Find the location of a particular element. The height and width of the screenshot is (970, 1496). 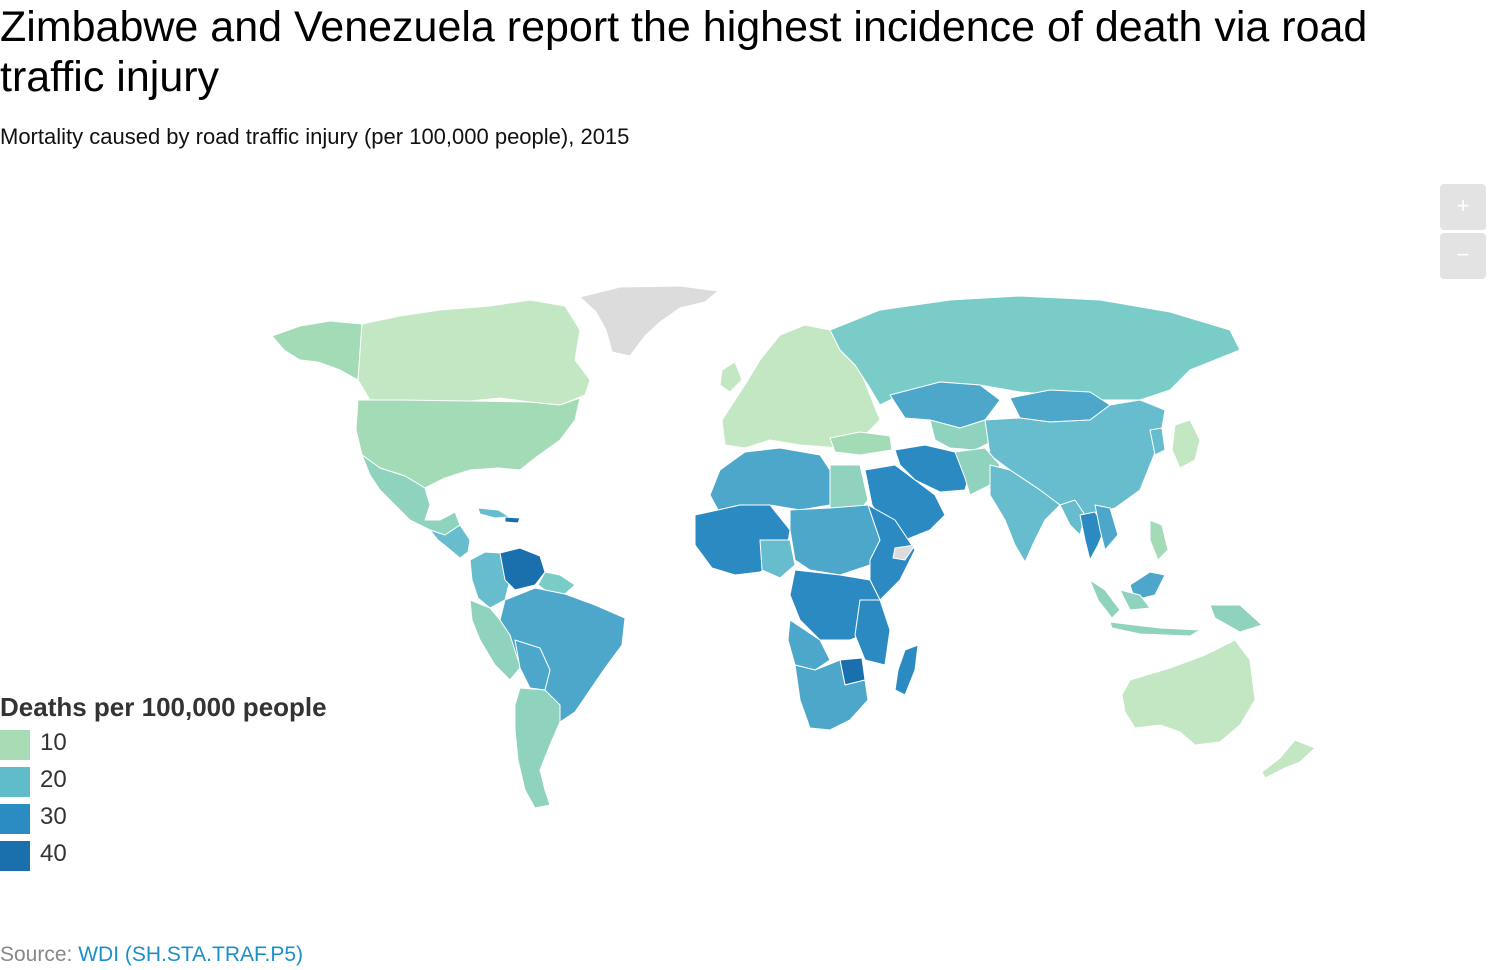

legend-item: 20 is located at coordinates (163, 785).